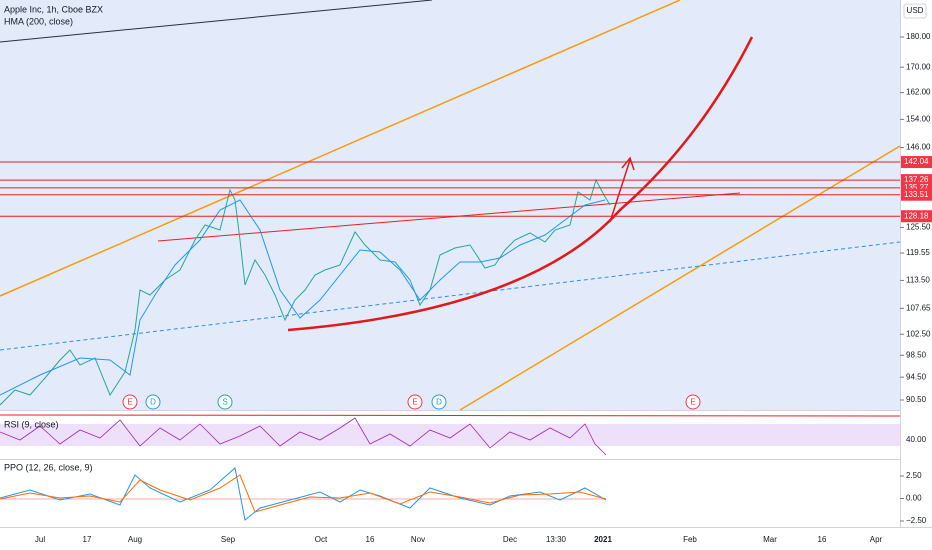 Image resolution: width=932 pixels, height=550 pixels. I want to click on price-label: 107.65, so click(918, 307).